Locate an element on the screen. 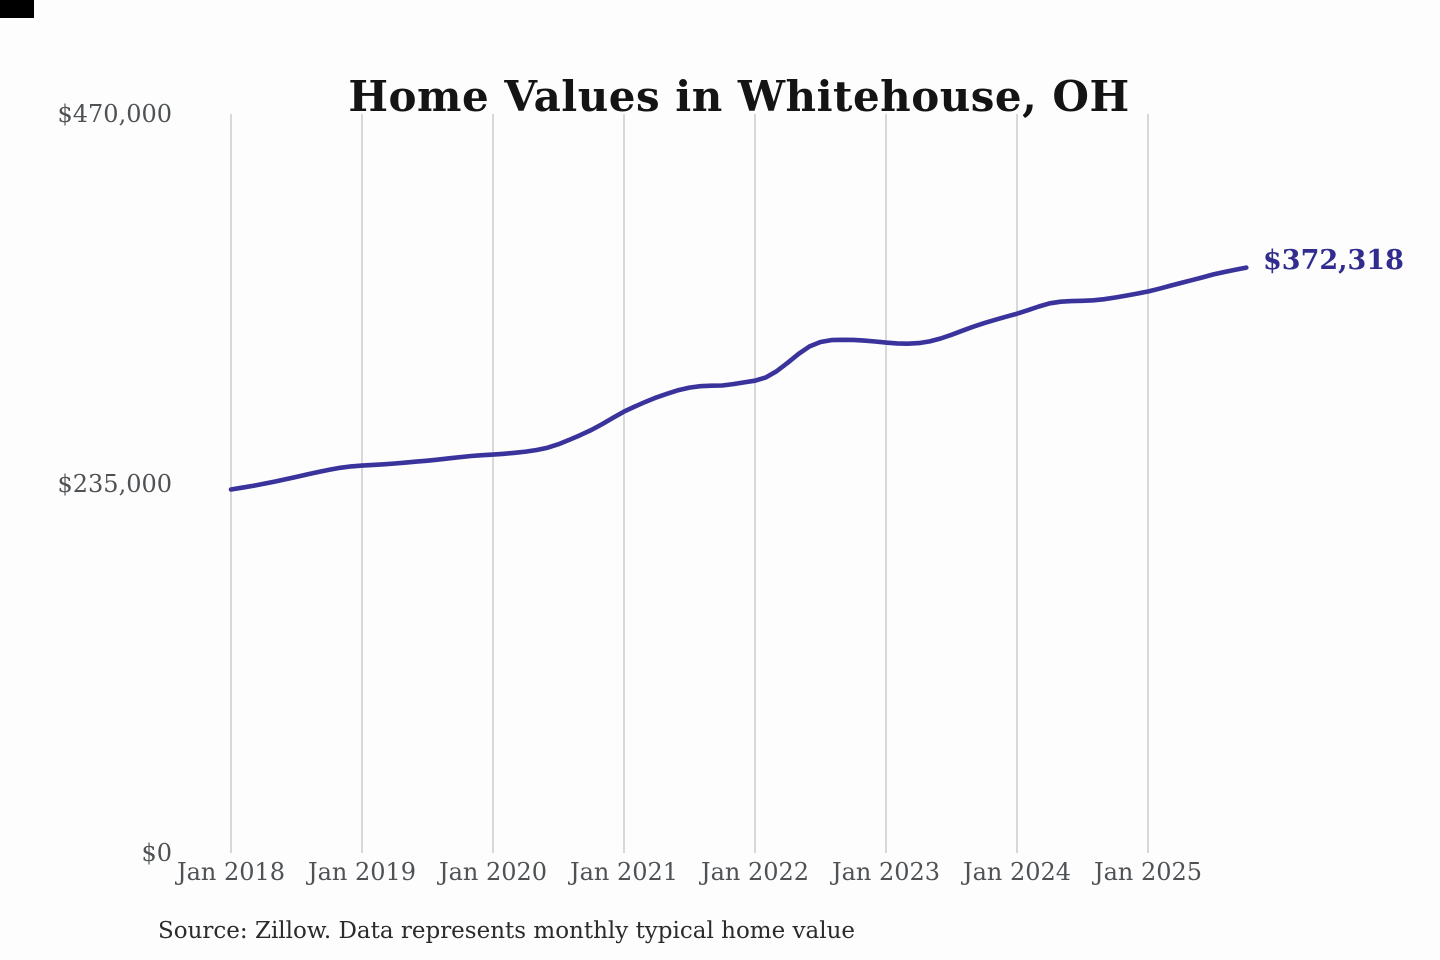 The image size is (1440, 960). x-tick-label-jan-2023: Jan 2023 is located at coordinates (886, 872).